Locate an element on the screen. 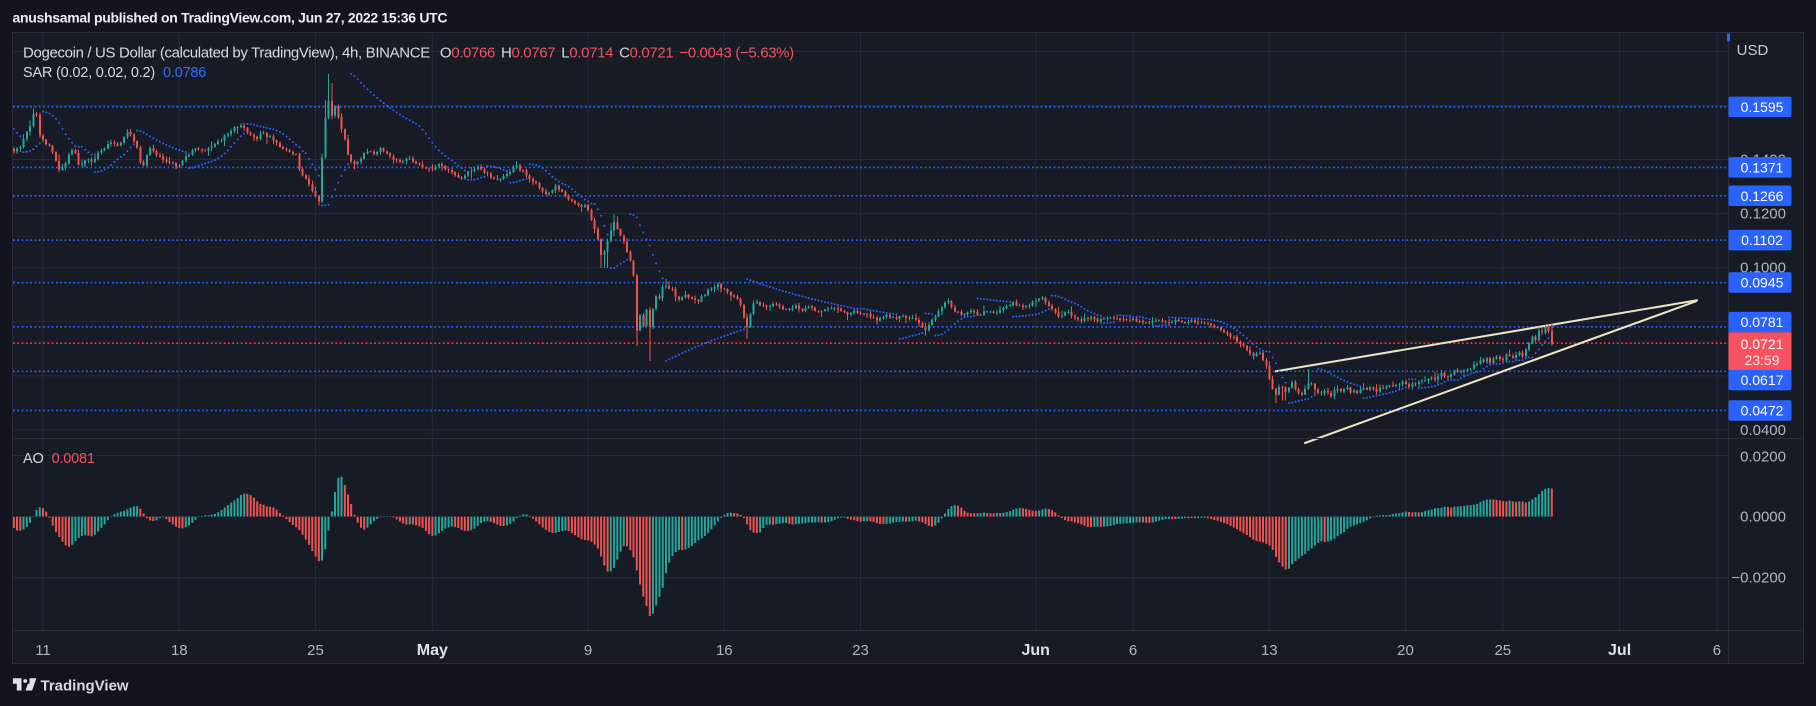 Image resolution: width=1816 pixels, height=706 pixels. svg-text: 18 is located at coordinates (179, 650).